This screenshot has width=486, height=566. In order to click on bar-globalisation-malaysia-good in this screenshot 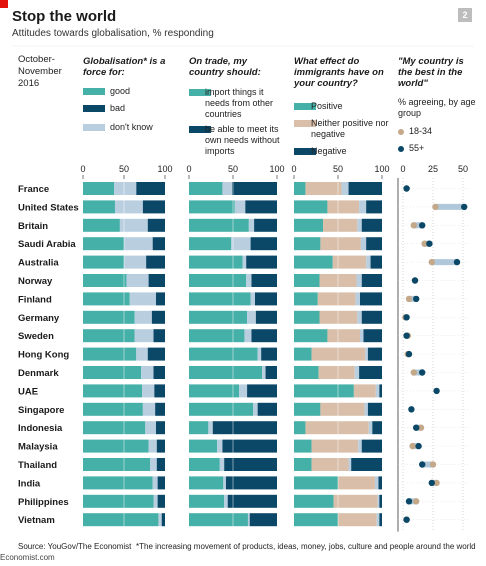, I will do `click(116, 446)`.